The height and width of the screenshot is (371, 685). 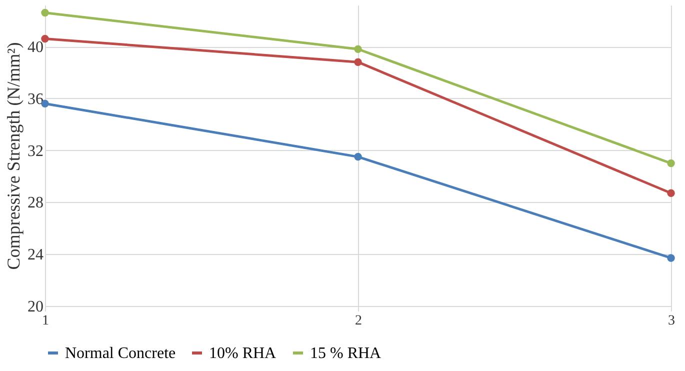 What do you see at coordinates (36, 307) in the screenshot?
I see `y-tick-label: 20` at bounding box center [36, 307].